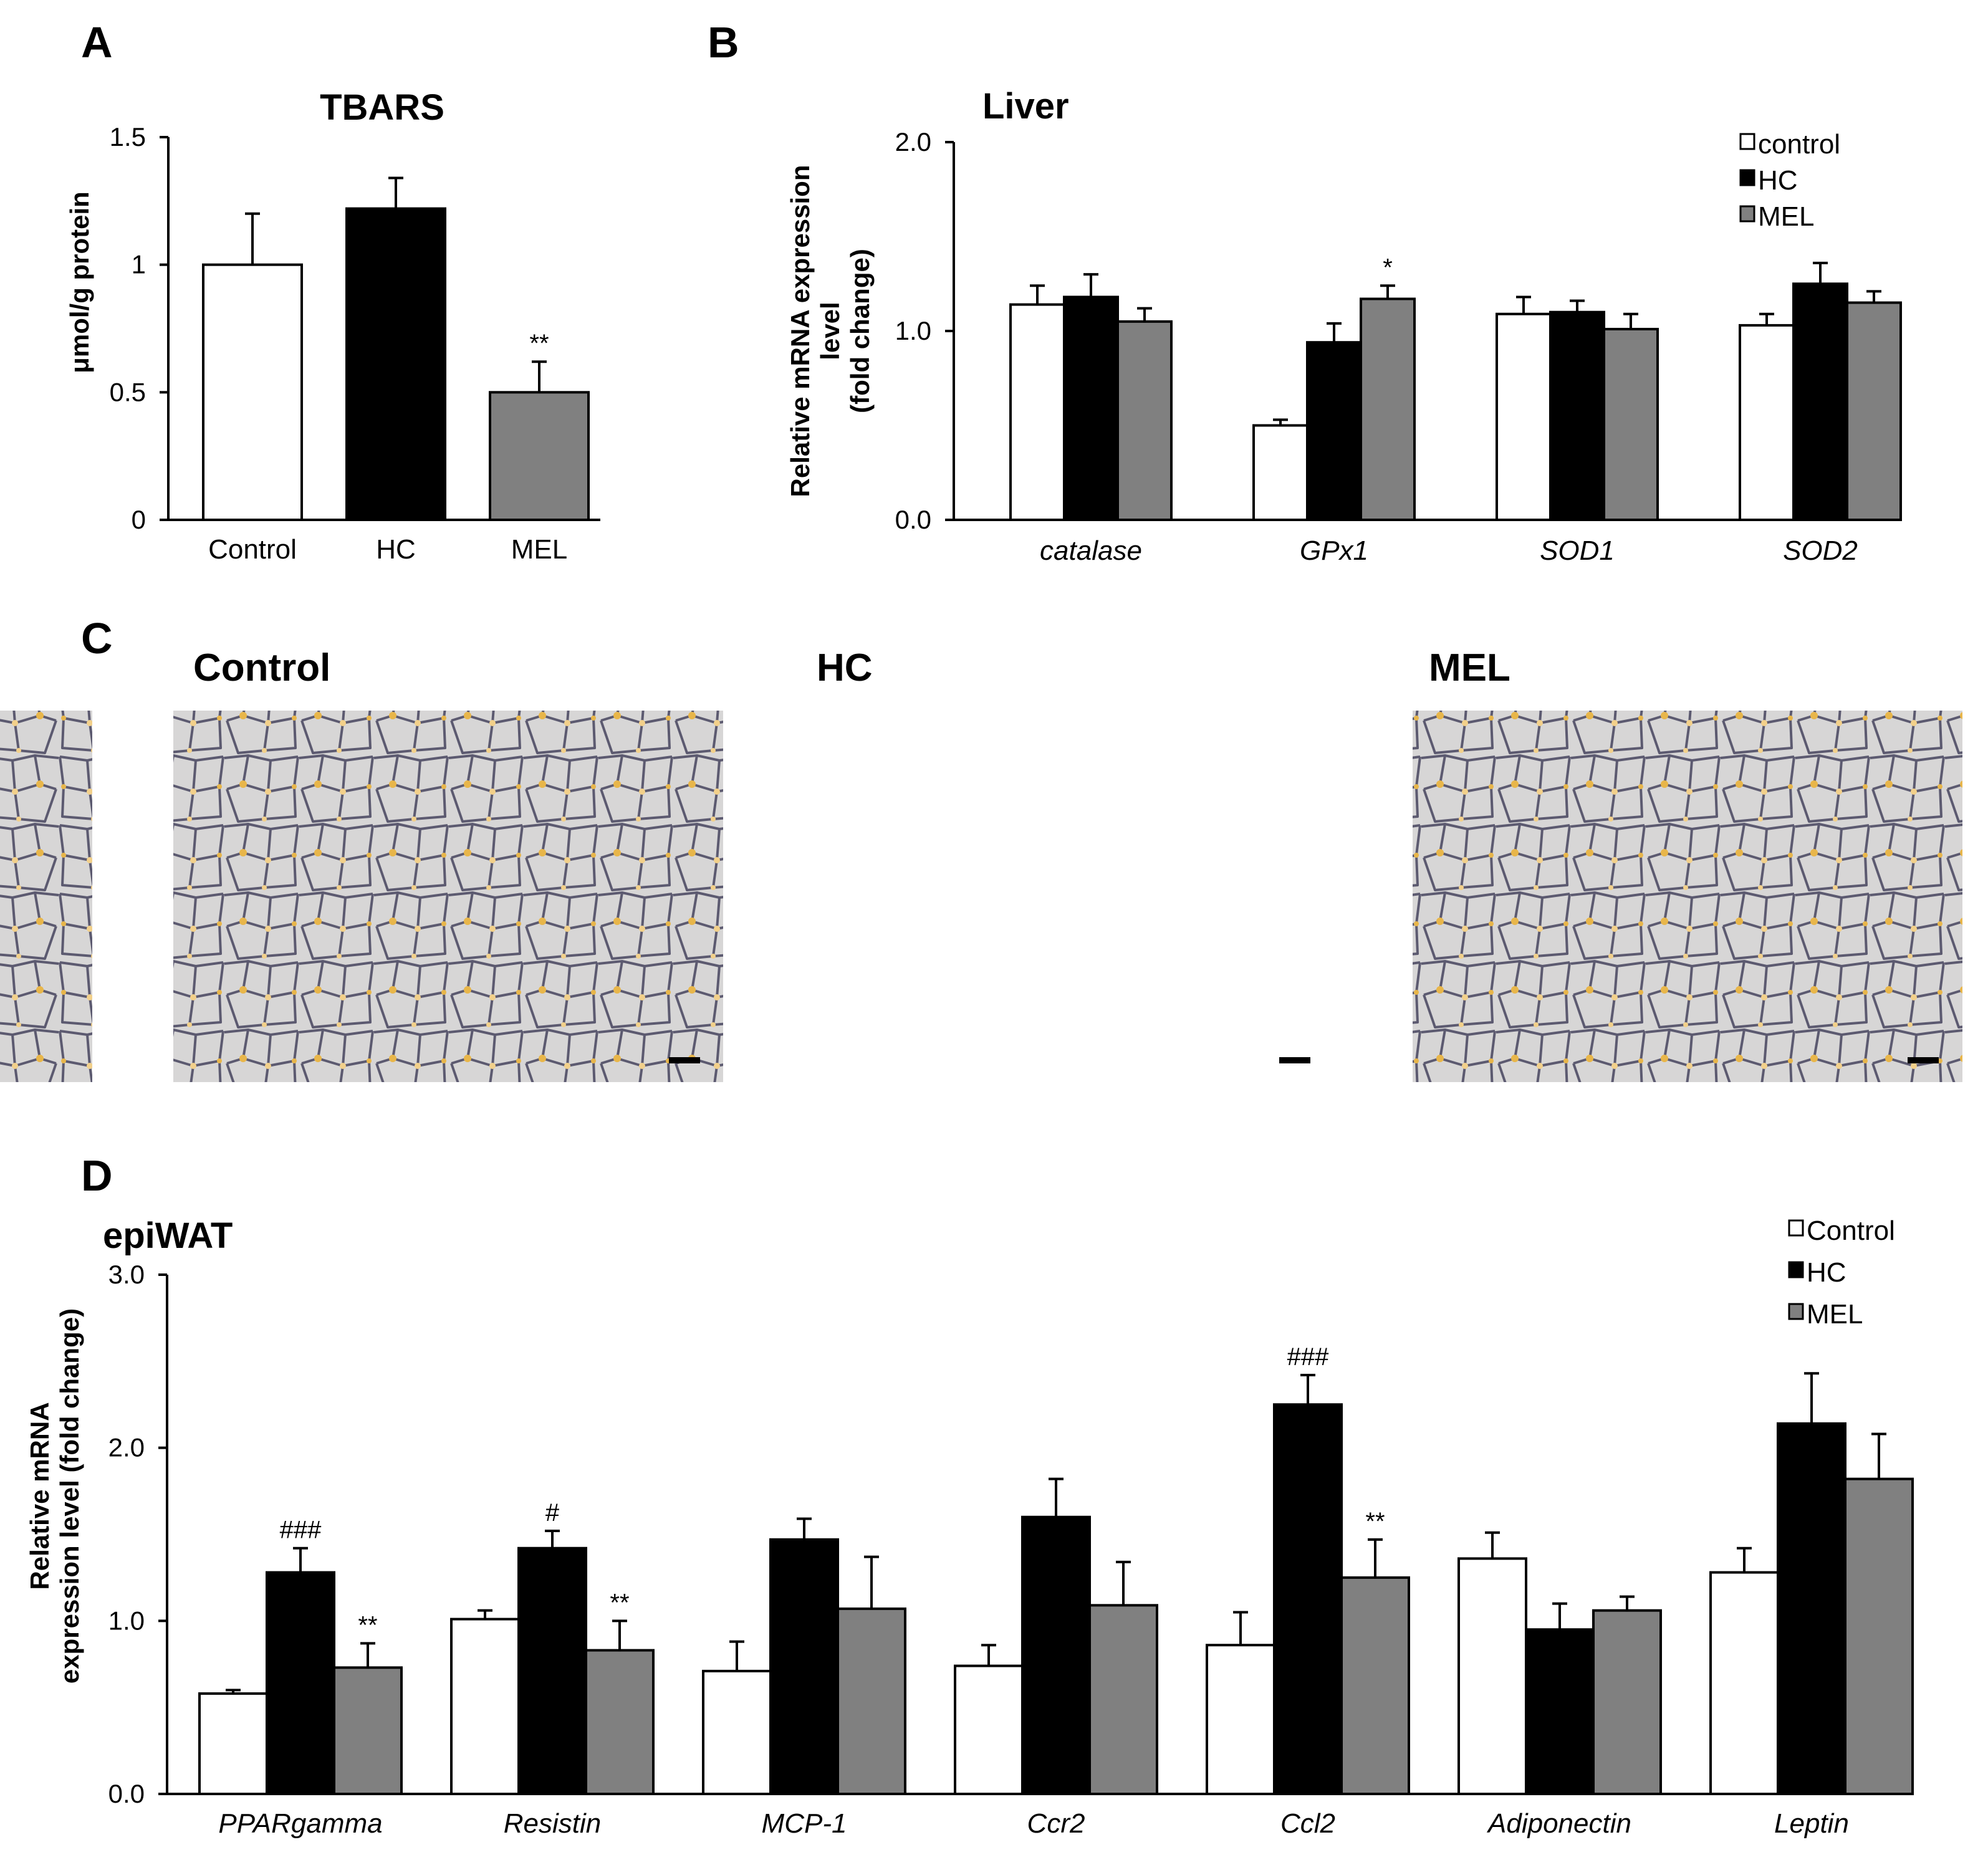 Image resolution: width=1988 pixels, height=1865 pixels. Describe the element at coordinates (1577, 550) in the screenshot. I see `chart-b-category-label: SOD1` at that location.